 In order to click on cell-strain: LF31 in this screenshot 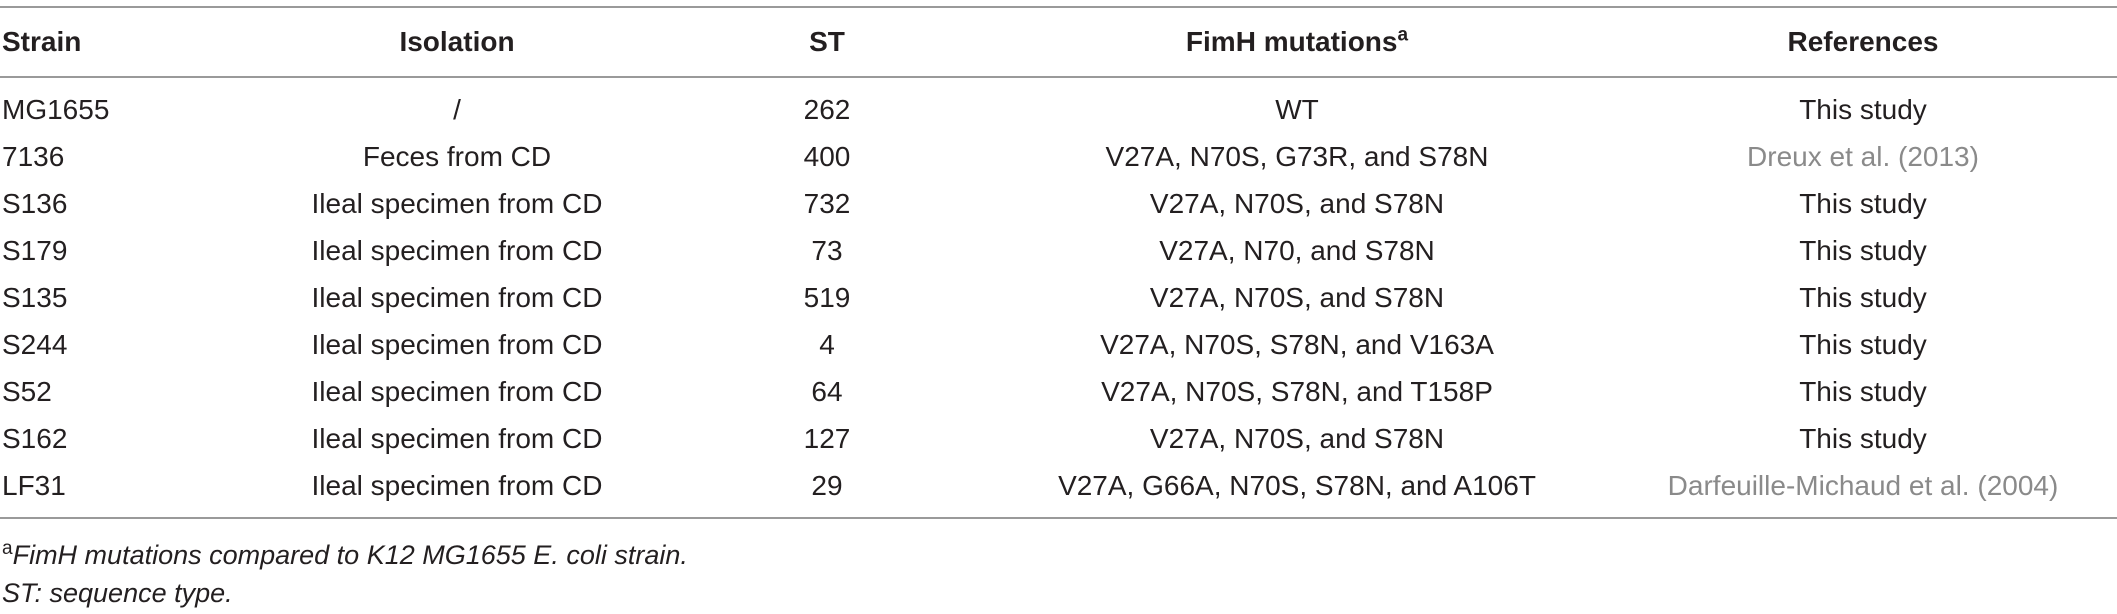, I will do `click(34, 485)`.